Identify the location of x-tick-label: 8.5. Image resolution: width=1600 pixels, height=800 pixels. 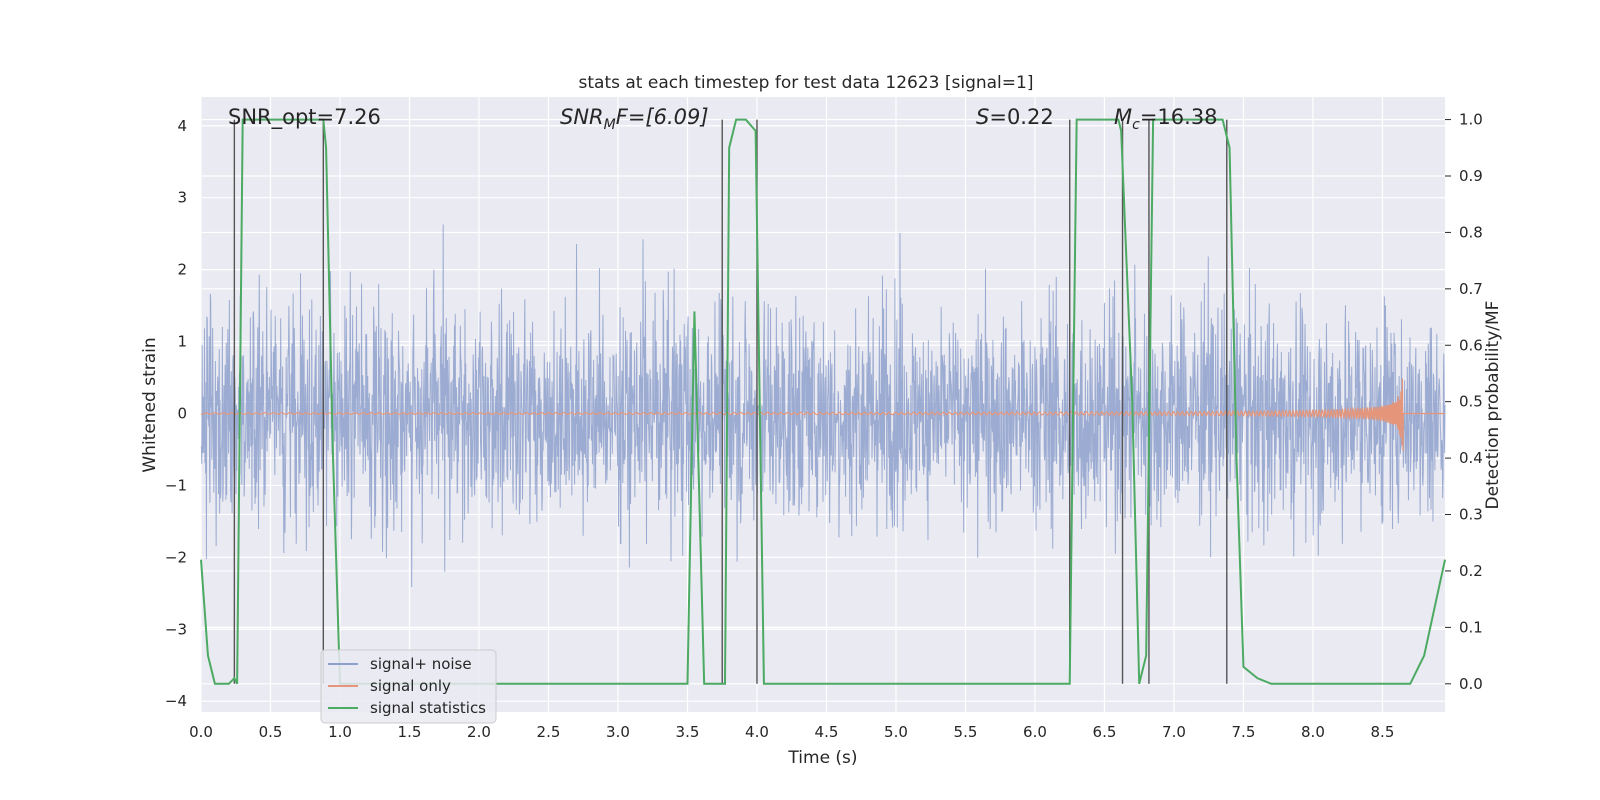
(1383, 732).